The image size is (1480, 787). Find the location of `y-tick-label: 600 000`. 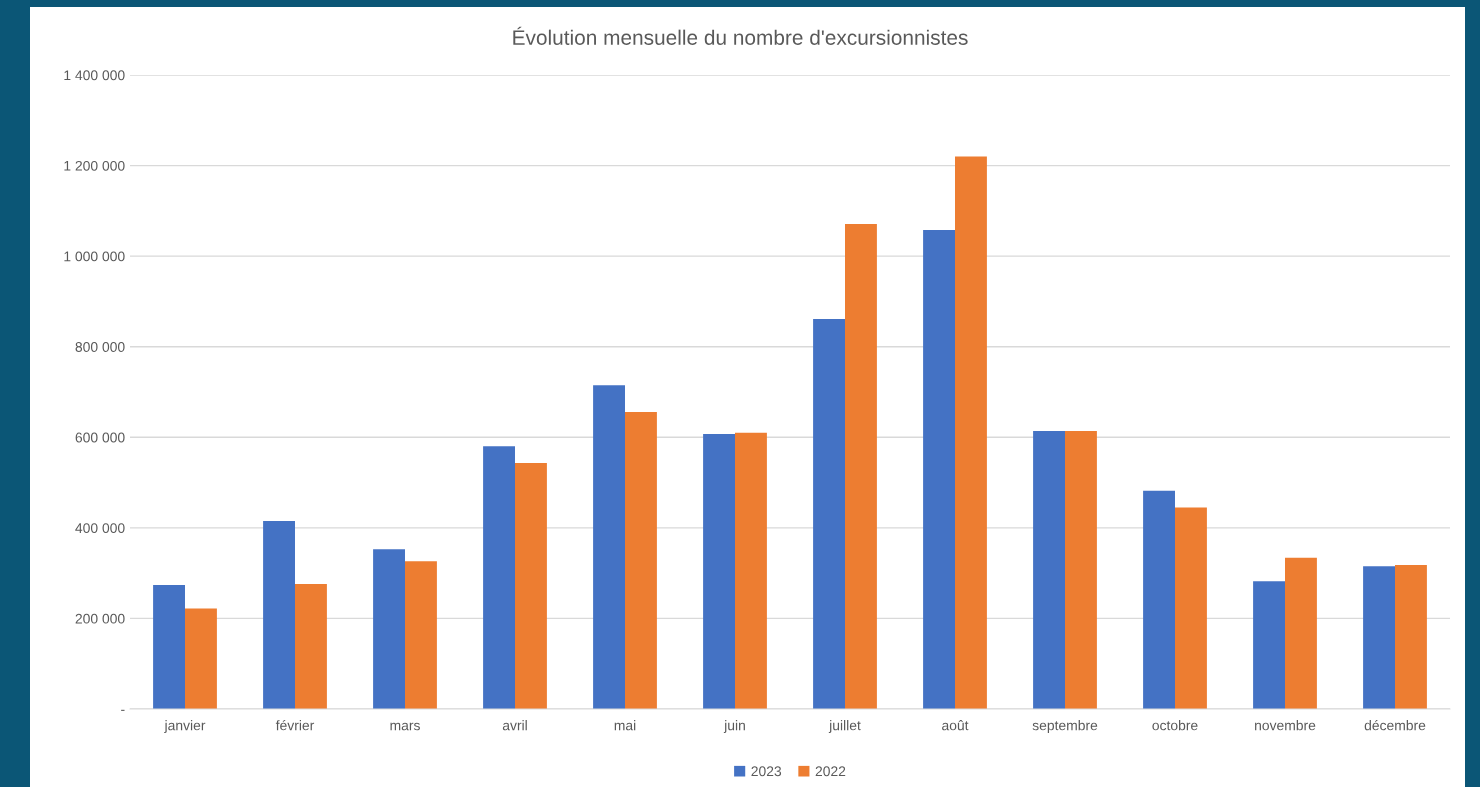

y-tick-label: 600 000 is located at coordinates (100, 437).